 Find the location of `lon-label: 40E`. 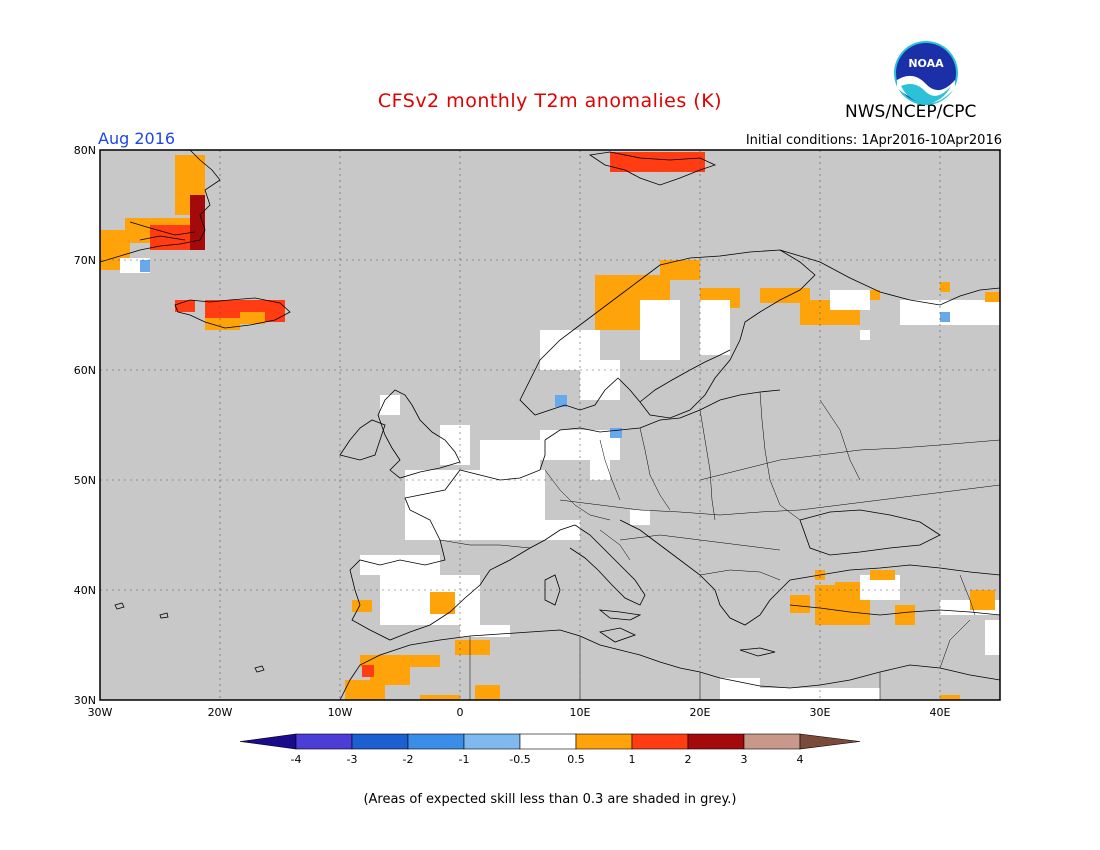

lon-label: 40E is located at coordinates (940, 712).